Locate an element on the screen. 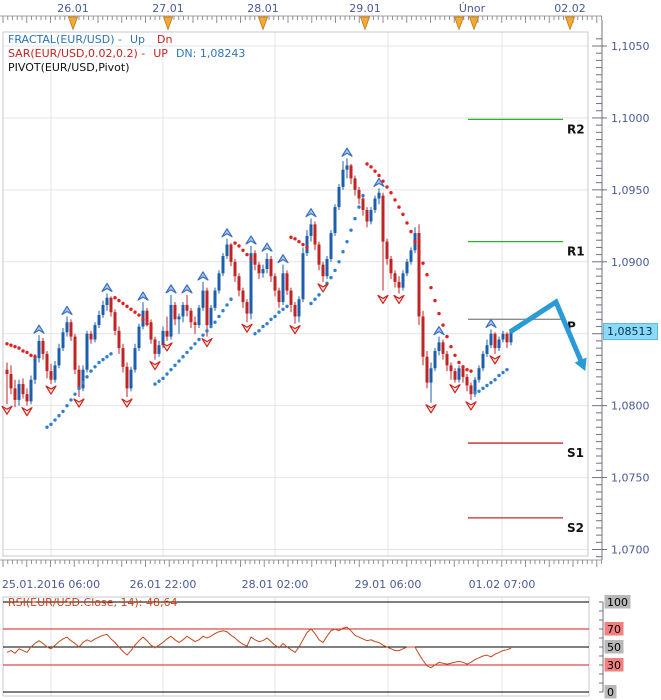  y-axis-tick-label: 1,0700 is located at coordinates (630, 550).